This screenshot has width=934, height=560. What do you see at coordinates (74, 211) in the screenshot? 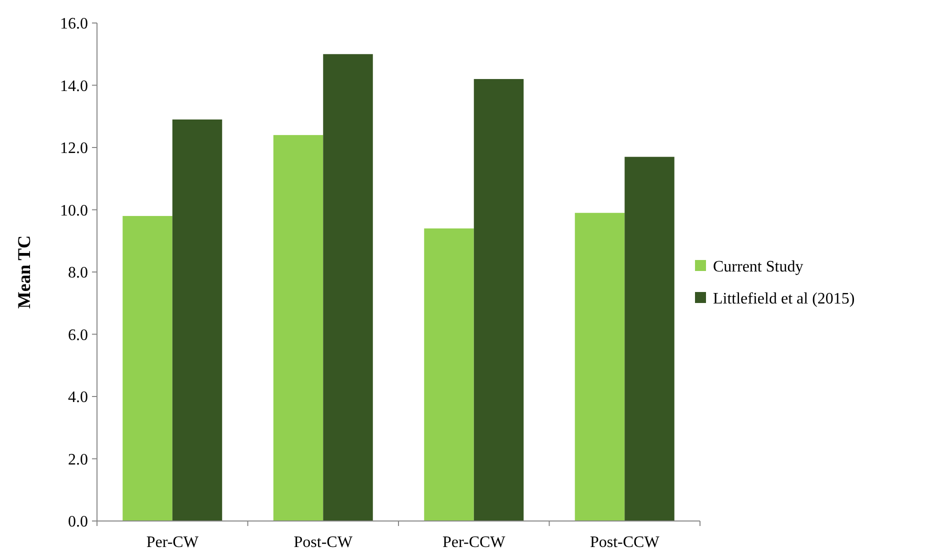
I see `y-tick-label: 10.0` at bounding box center [74, 211].